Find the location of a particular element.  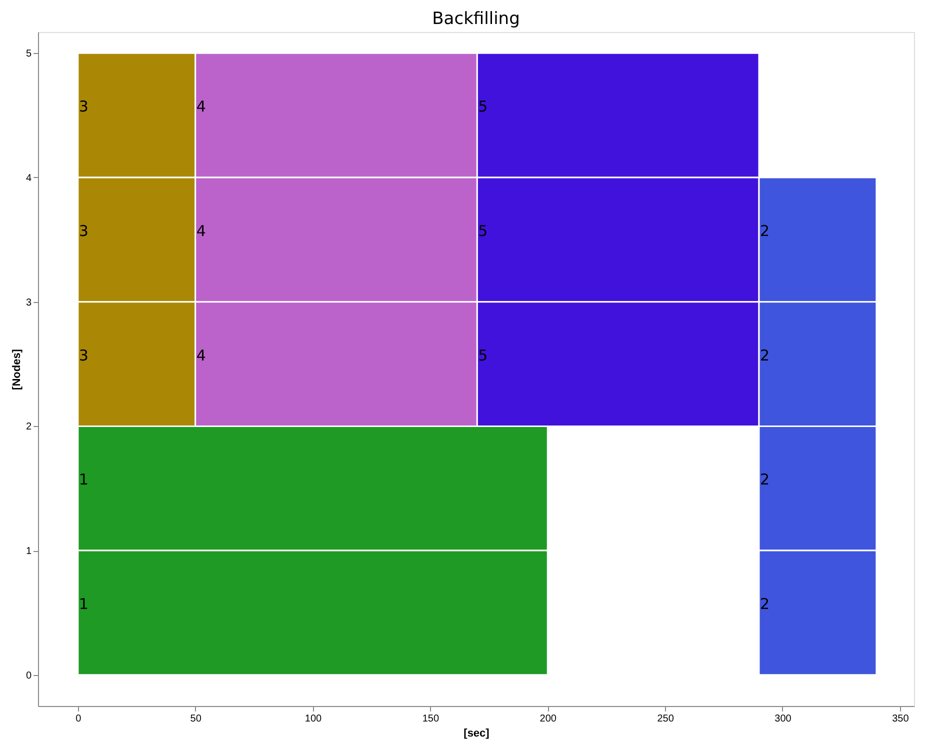

y-tick-label: 4 is located at coordinates (29, 178).